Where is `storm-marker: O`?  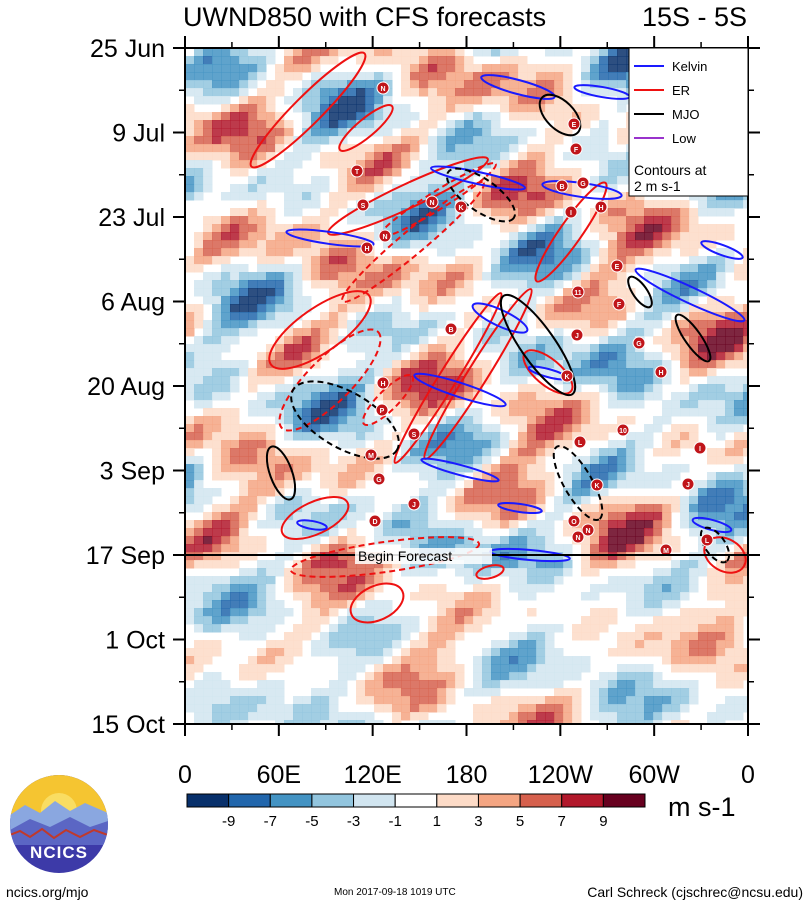
storm-marker: O is located at coordinates (574, 521).